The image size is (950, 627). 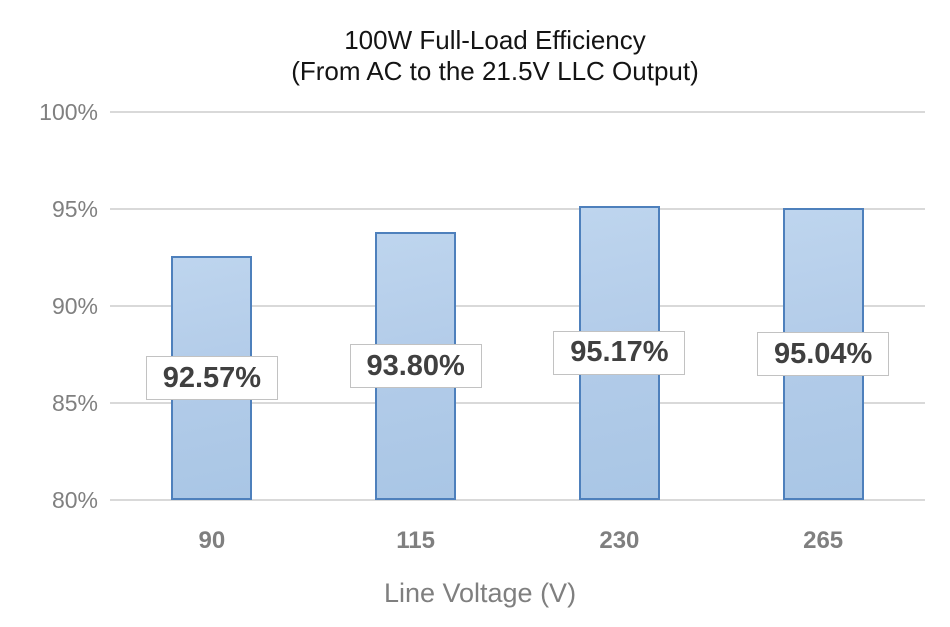 What do you see at coordinates (211, 378) in the screenshot?
I see `data-label-90v: 92.57%` at bounding box center [211, 378].